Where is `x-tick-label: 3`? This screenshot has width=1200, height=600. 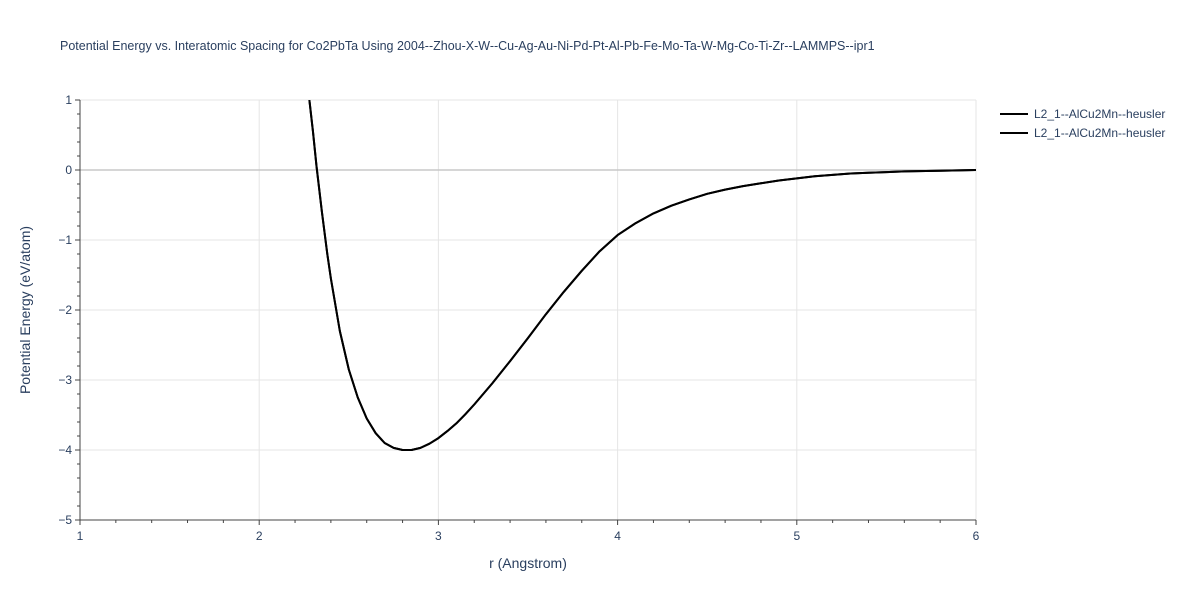
x-tick-label: 3 is located at coordinates (438, 536).